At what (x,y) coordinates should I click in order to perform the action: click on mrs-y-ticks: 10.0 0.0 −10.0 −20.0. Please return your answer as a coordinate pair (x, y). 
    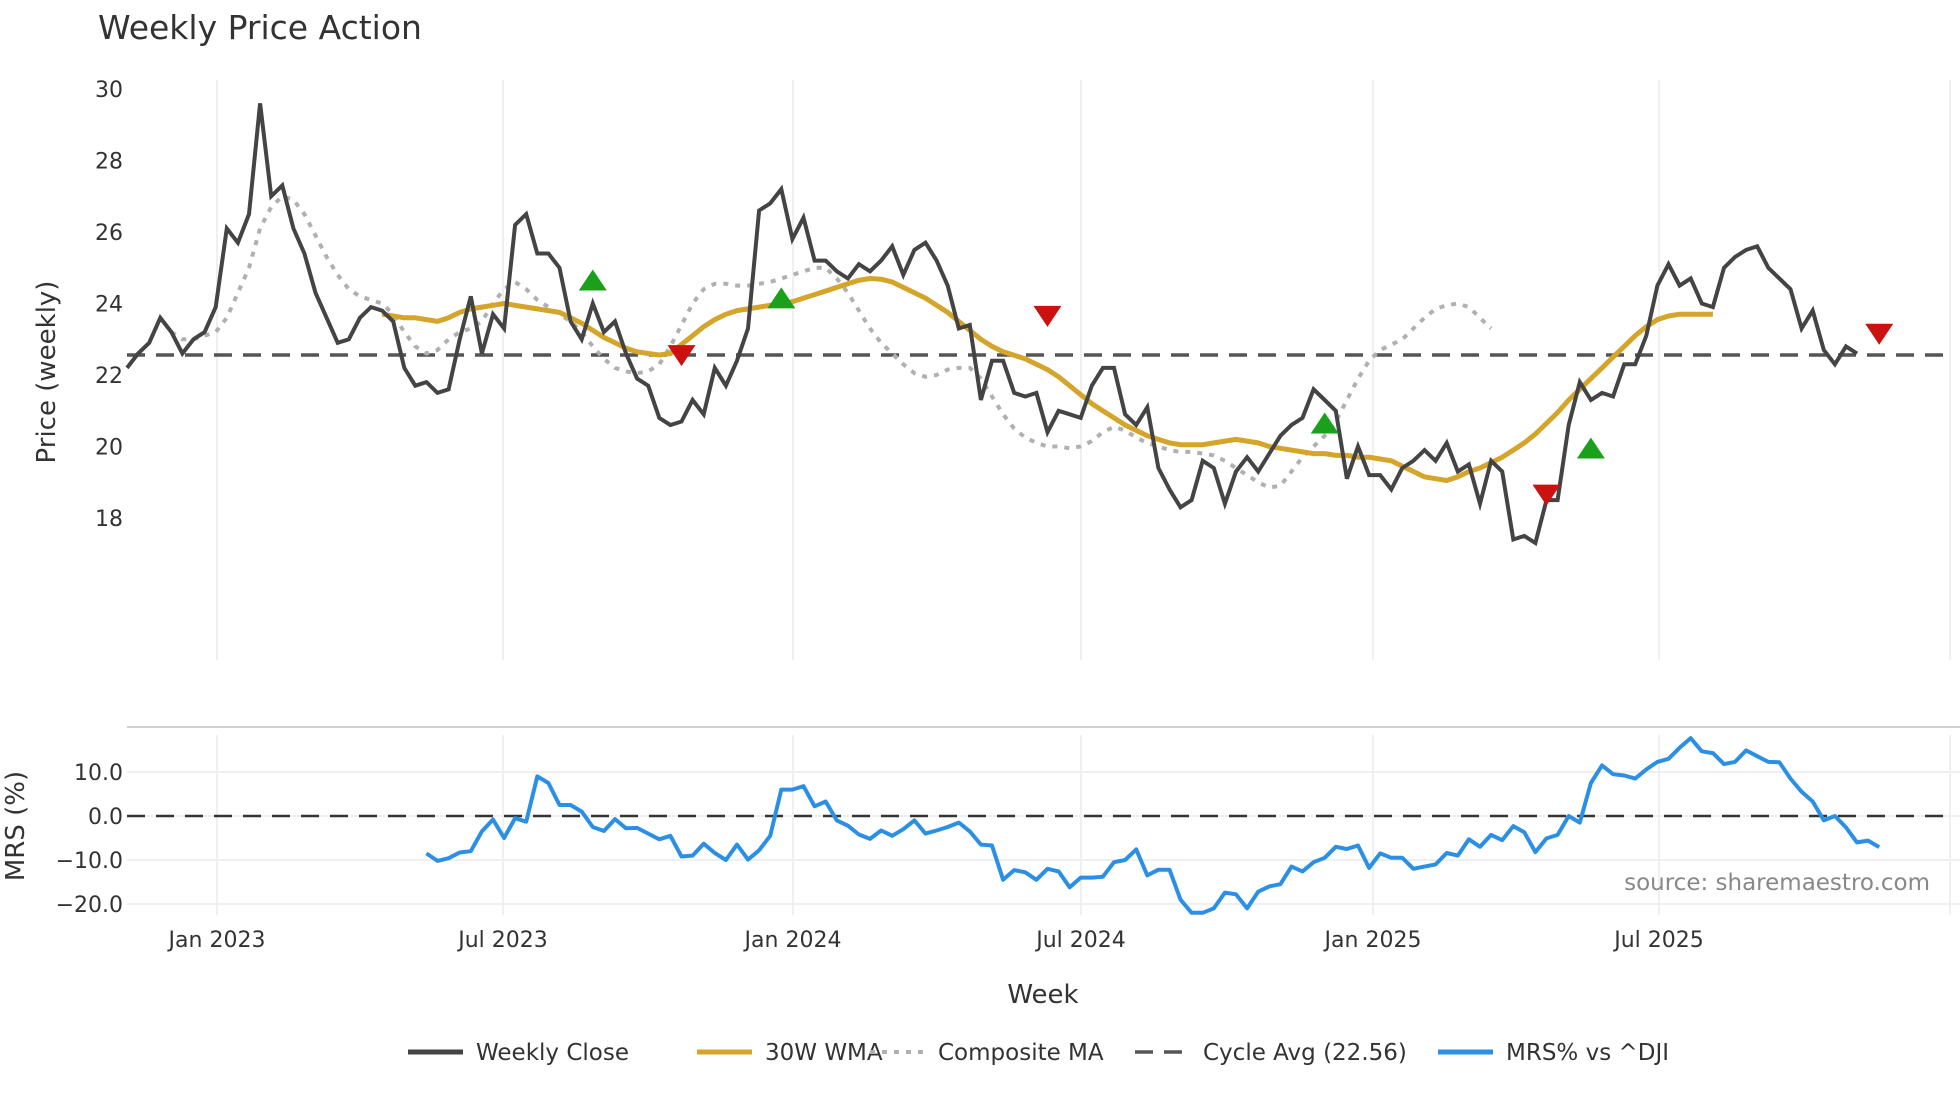
    Looking at the image, I should click on (89, 839).